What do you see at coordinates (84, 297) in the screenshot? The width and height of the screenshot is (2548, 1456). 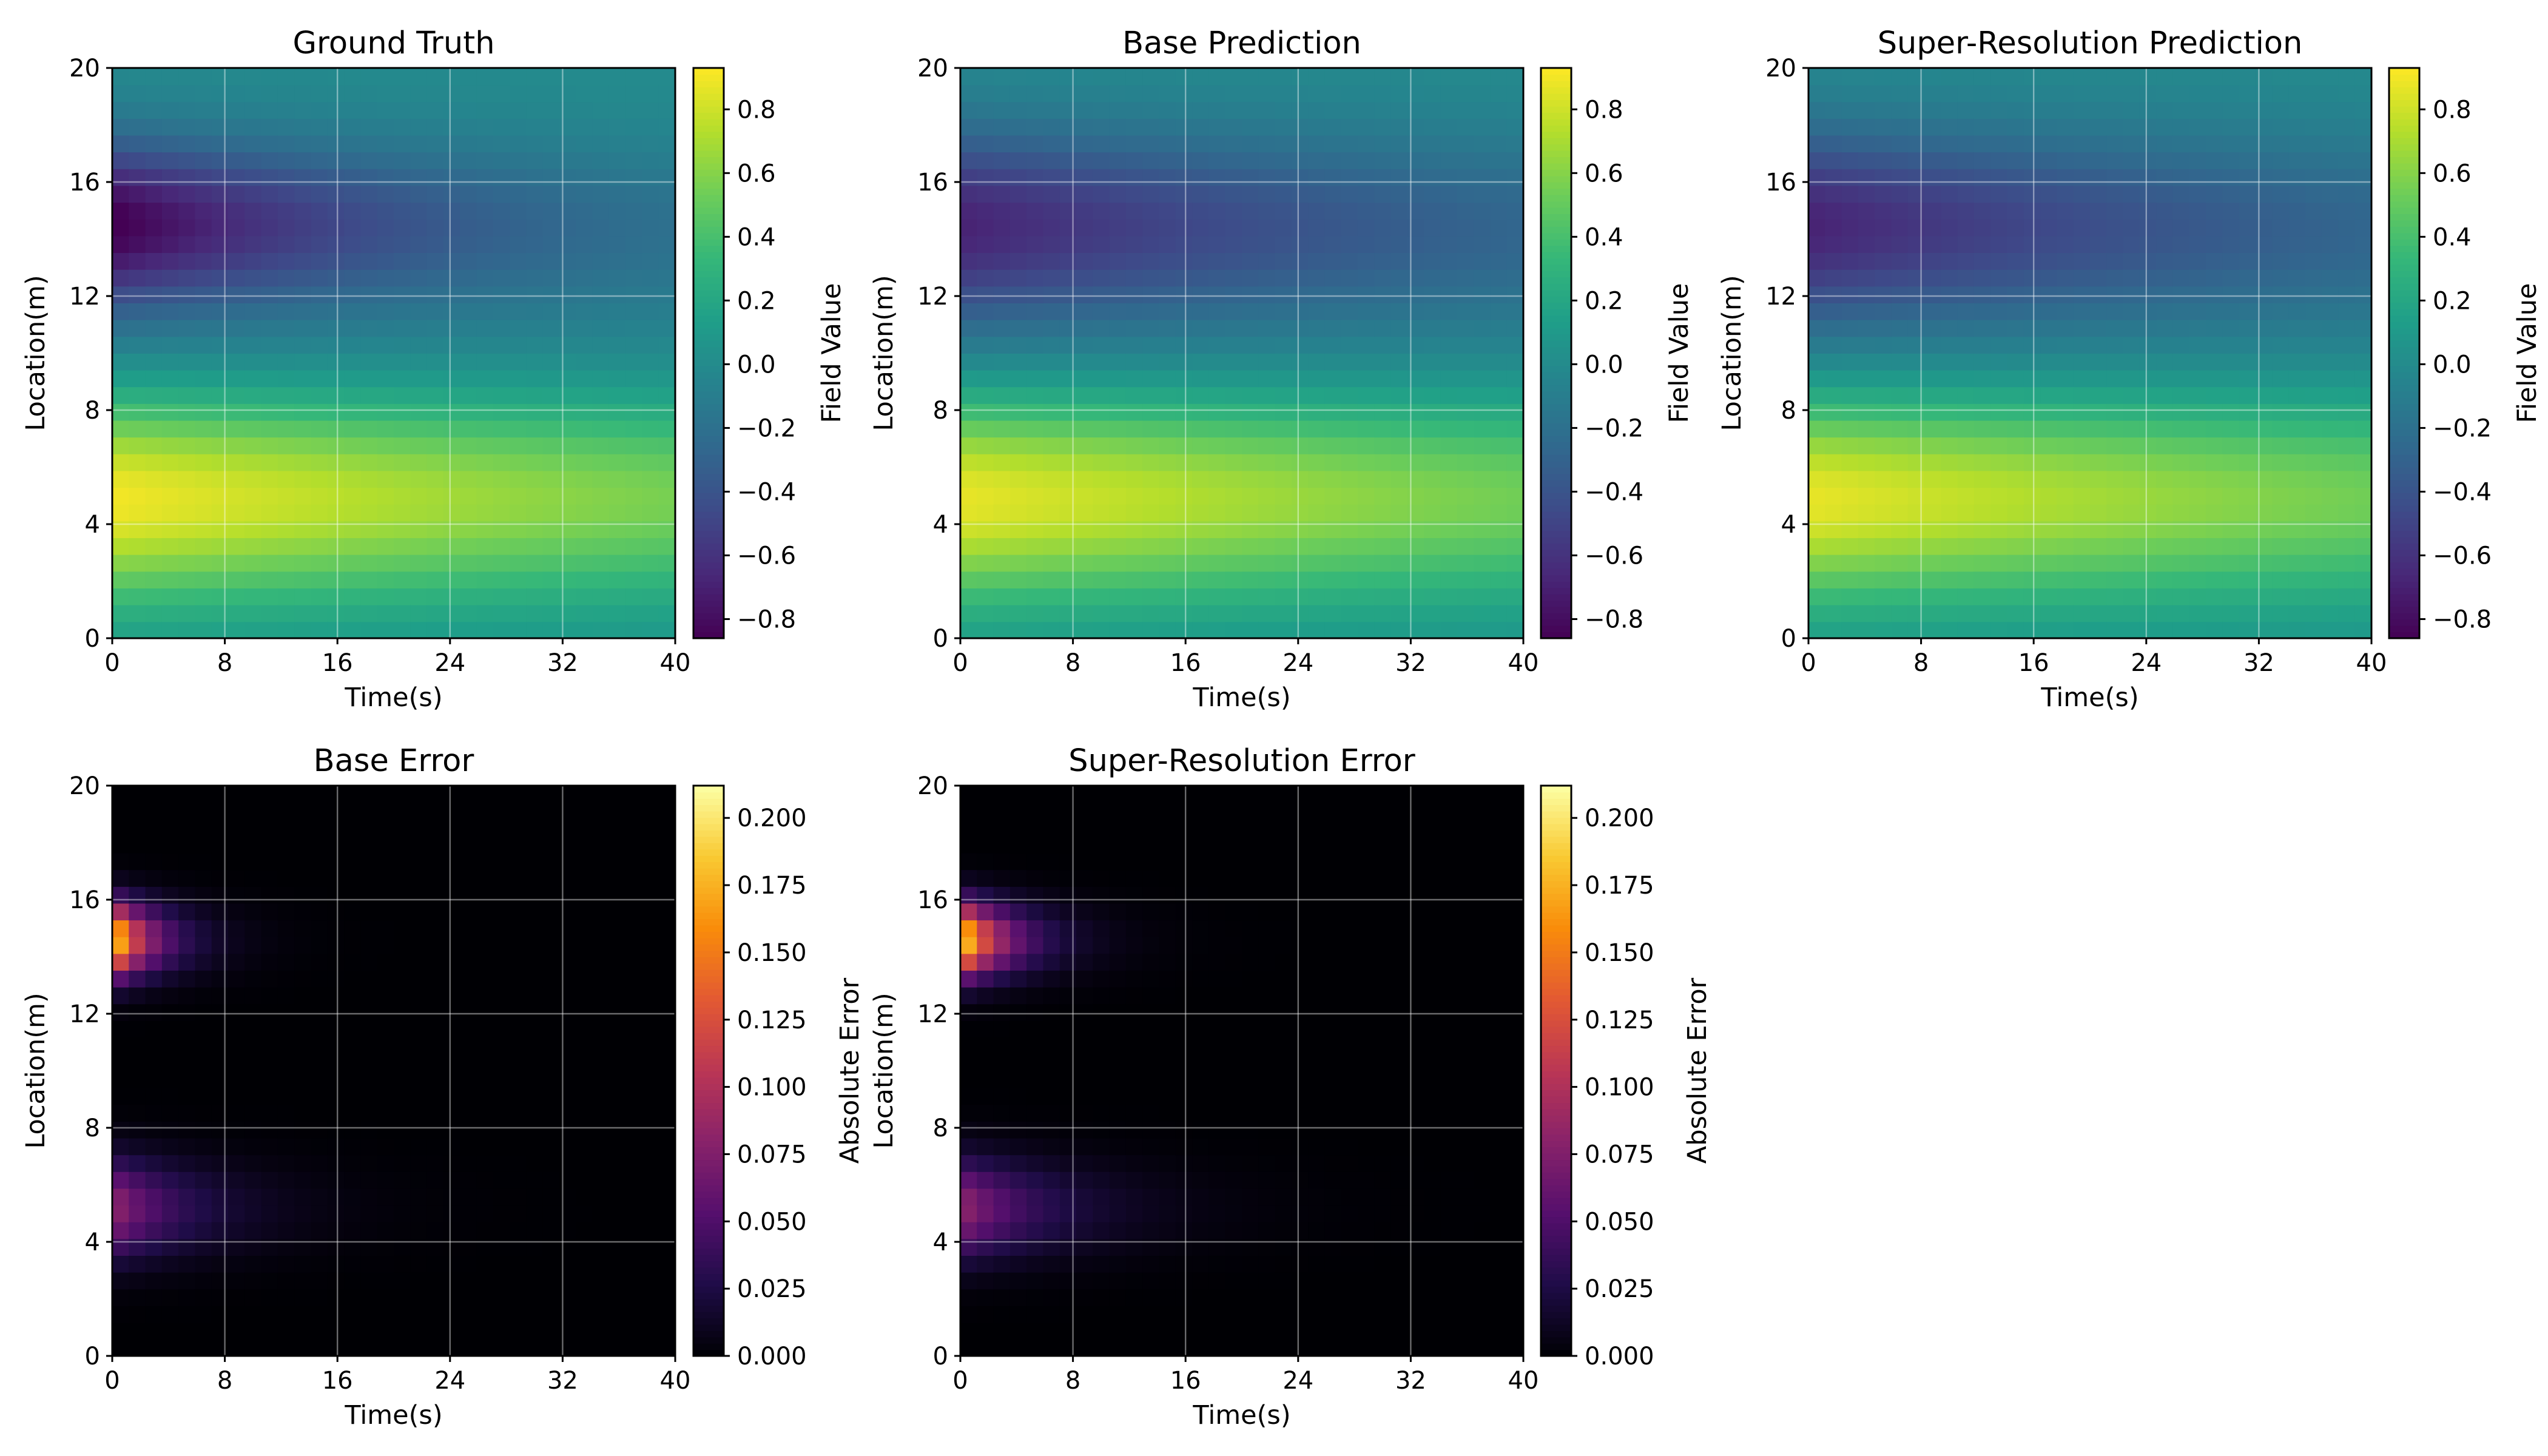 I see `y-tick-label: 12` at bounding box center [84, 297].